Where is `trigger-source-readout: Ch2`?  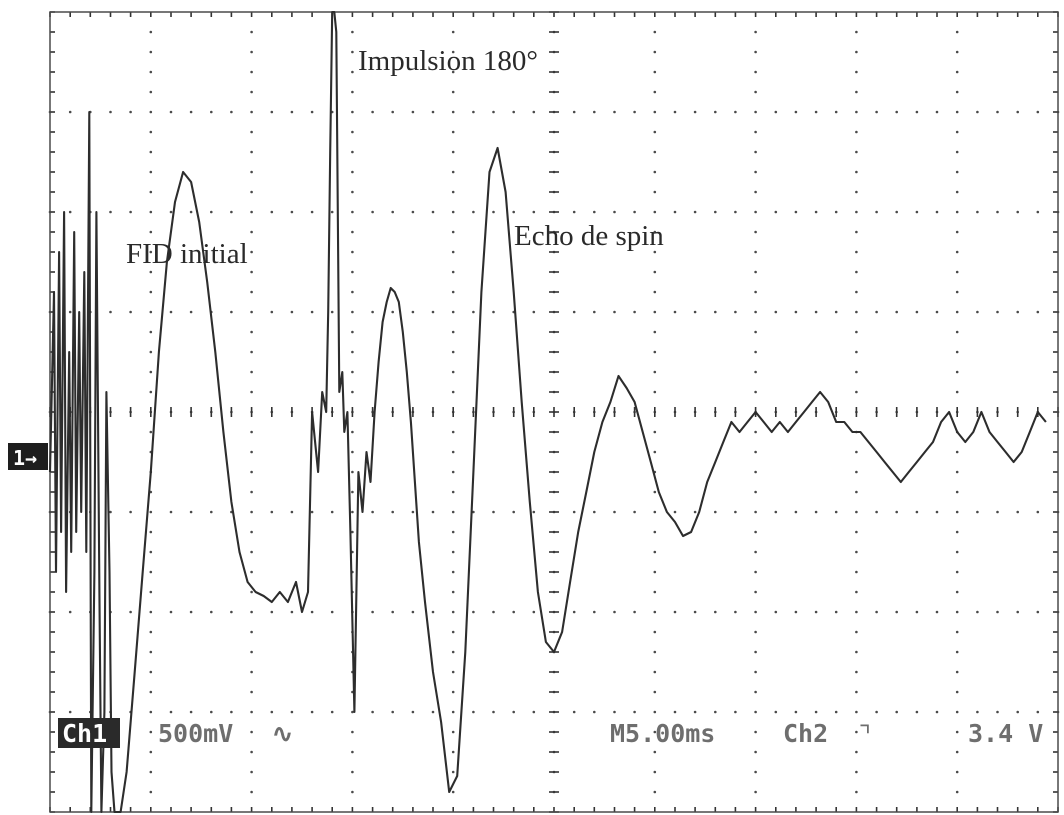
trigger-source-readout: Ch2 is located at coordinates (805, 733).